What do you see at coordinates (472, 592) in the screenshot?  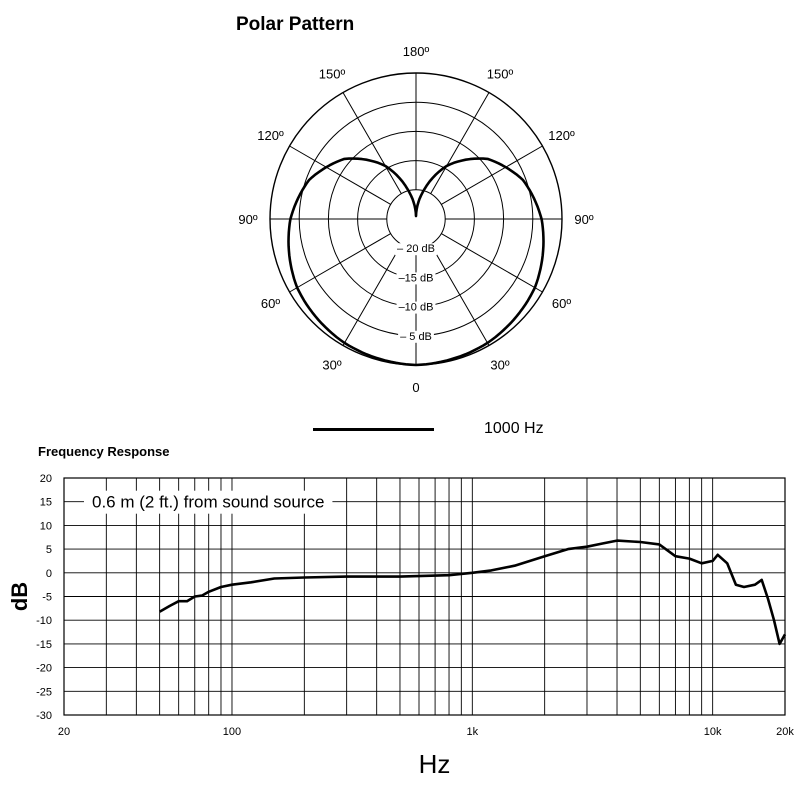 I see `freq-response-curve` at bounding box center [472, 592].